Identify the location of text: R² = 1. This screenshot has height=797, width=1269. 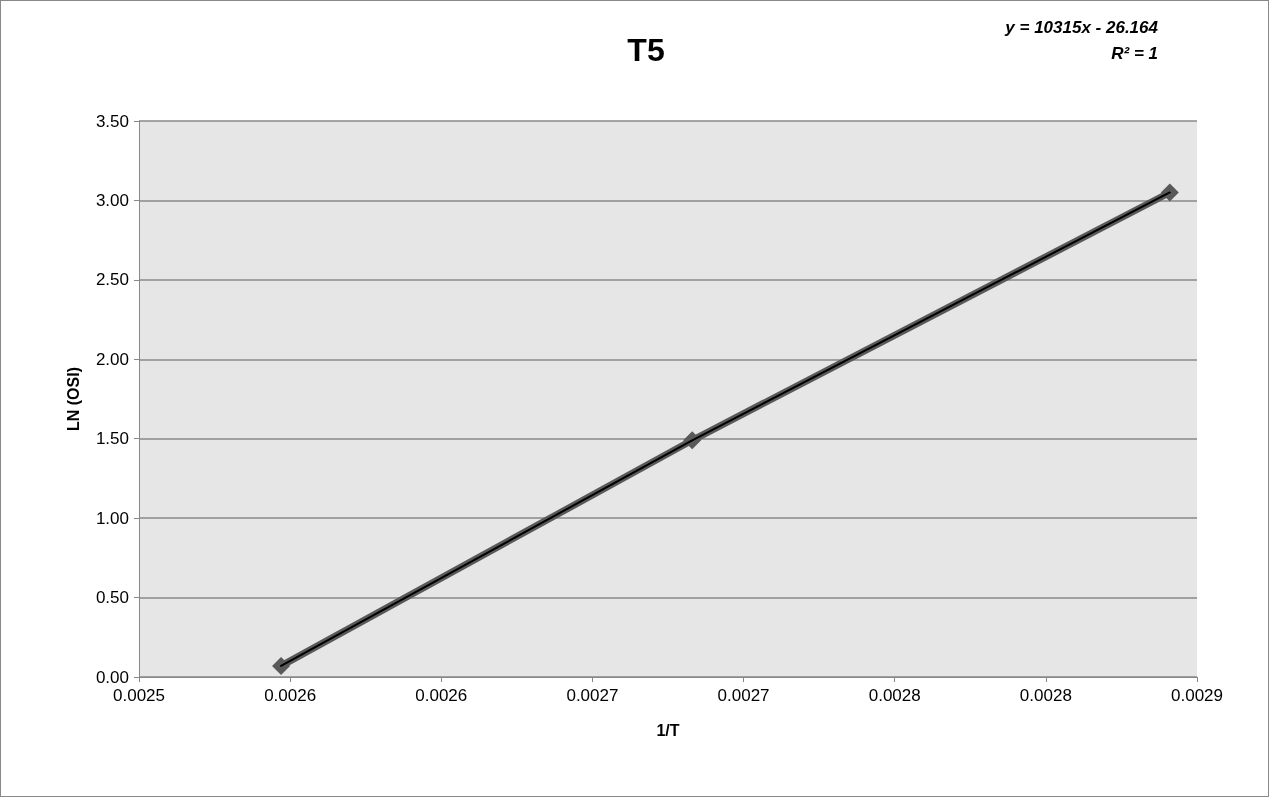
(1134, 53).